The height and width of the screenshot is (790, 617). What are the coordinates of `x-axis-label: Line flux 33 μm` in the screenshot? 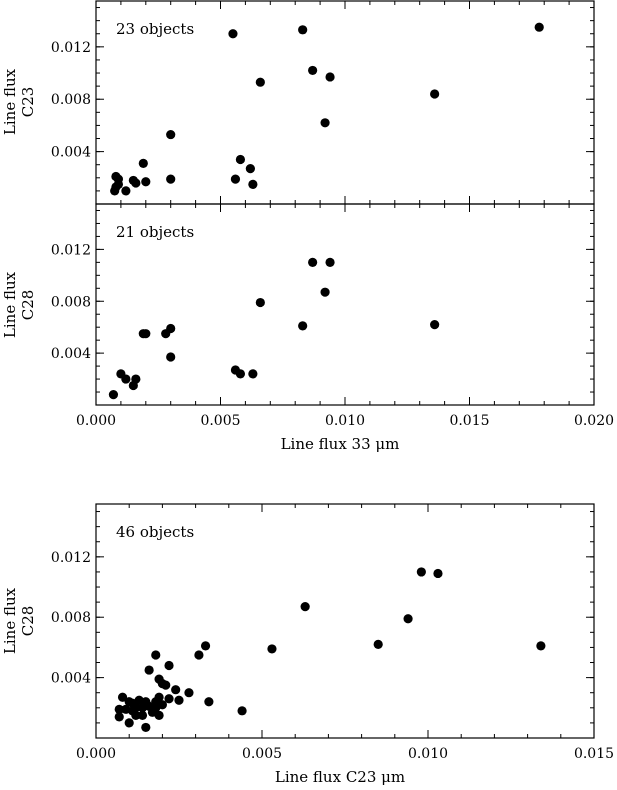 It's located at (340, 444).